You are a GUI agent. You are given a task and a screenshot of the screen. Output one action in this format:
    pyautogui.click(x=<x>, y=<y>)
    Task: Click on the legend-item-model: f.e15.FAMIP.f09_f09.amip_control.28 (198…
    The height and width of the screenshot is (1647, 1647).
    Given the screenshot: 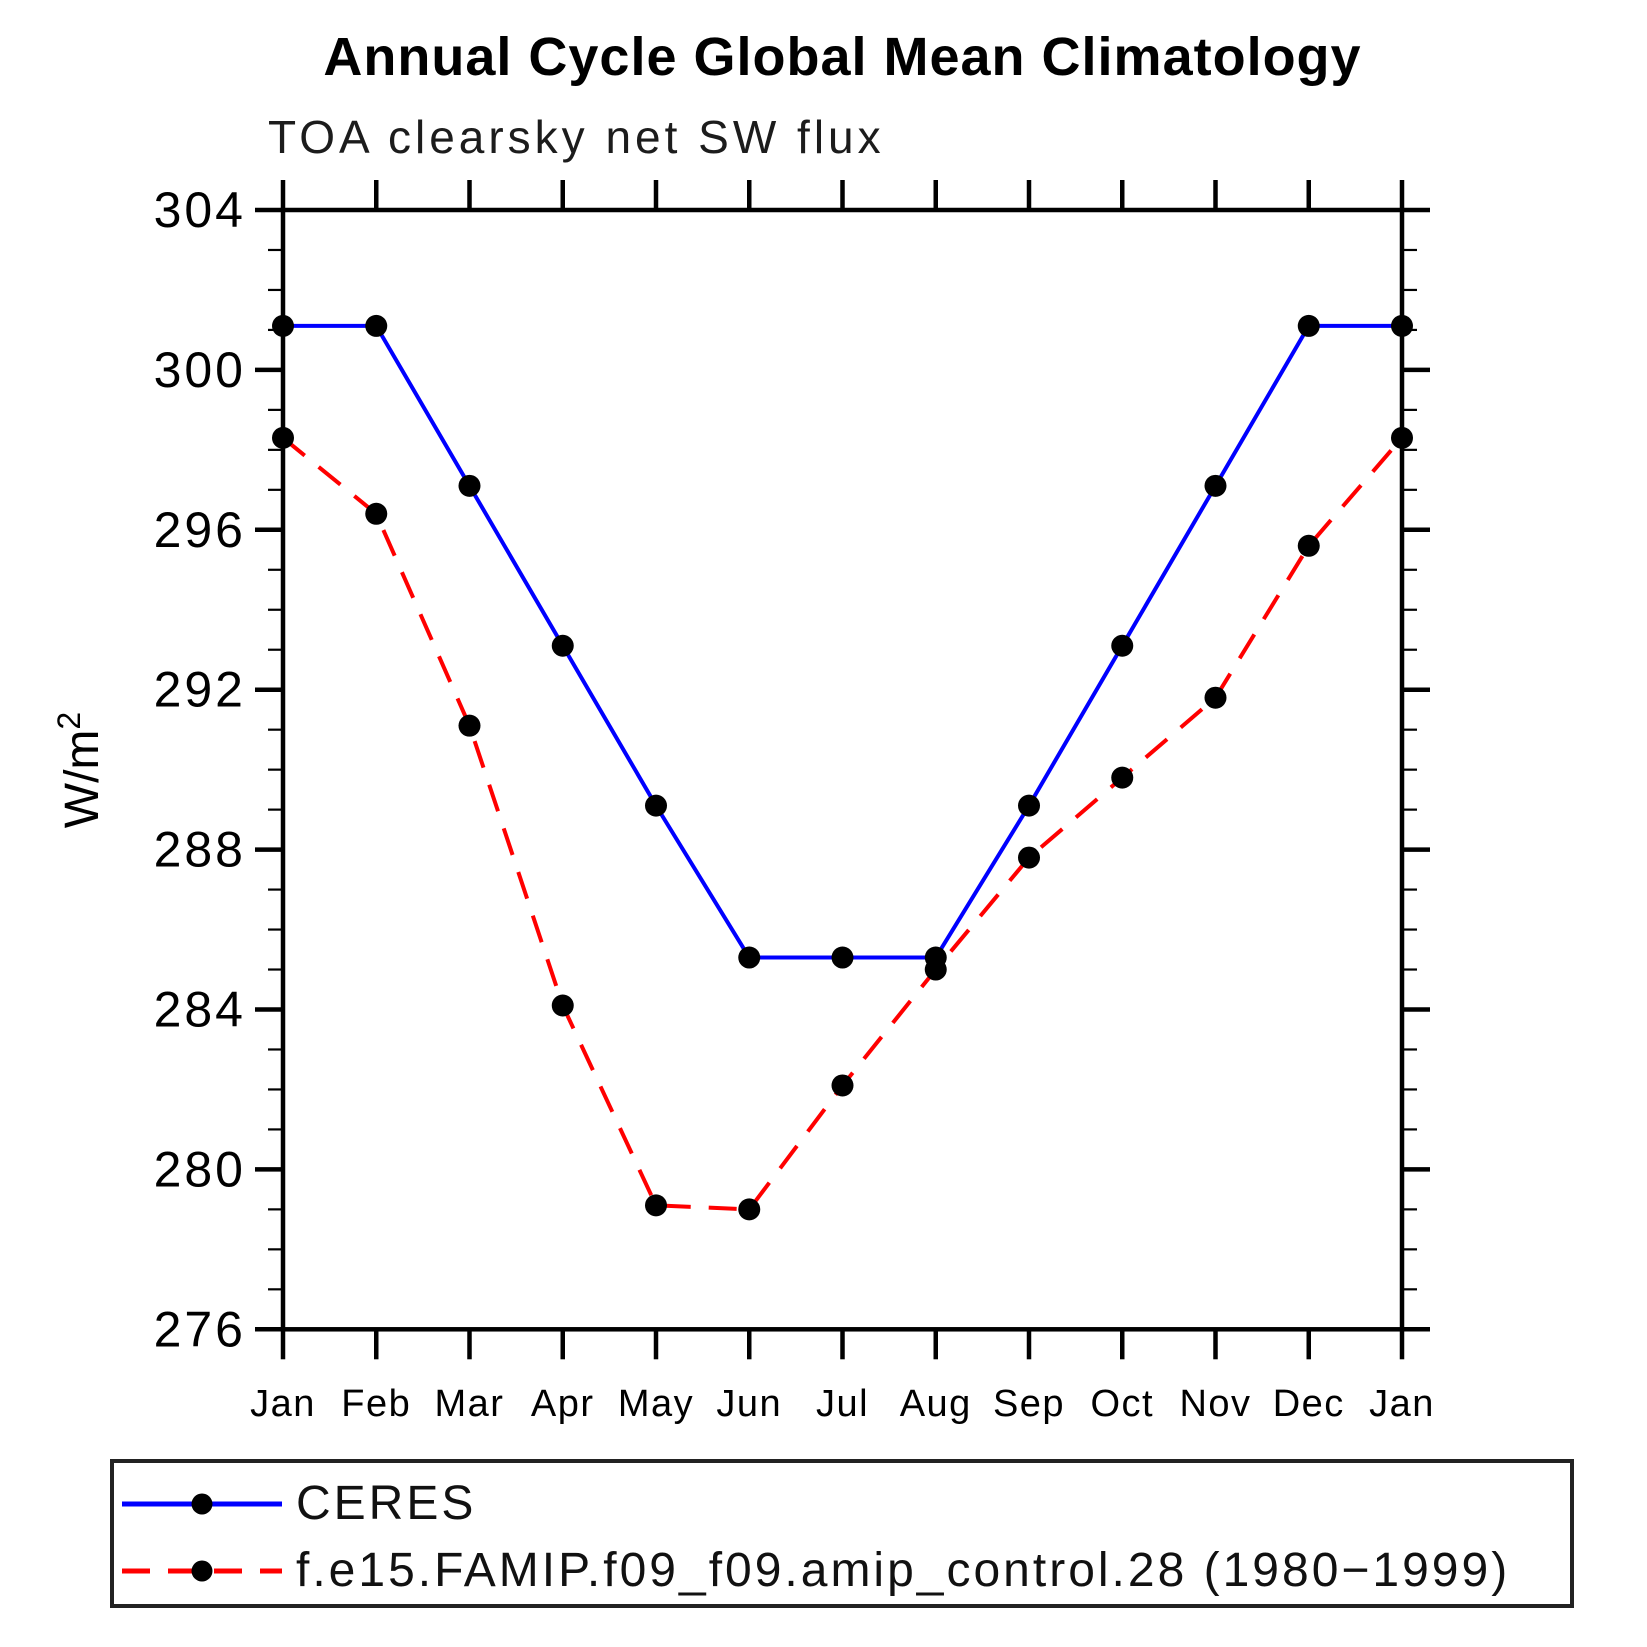 What is the action you would take?
    pyautogui.click(x=816, y=1570)
    